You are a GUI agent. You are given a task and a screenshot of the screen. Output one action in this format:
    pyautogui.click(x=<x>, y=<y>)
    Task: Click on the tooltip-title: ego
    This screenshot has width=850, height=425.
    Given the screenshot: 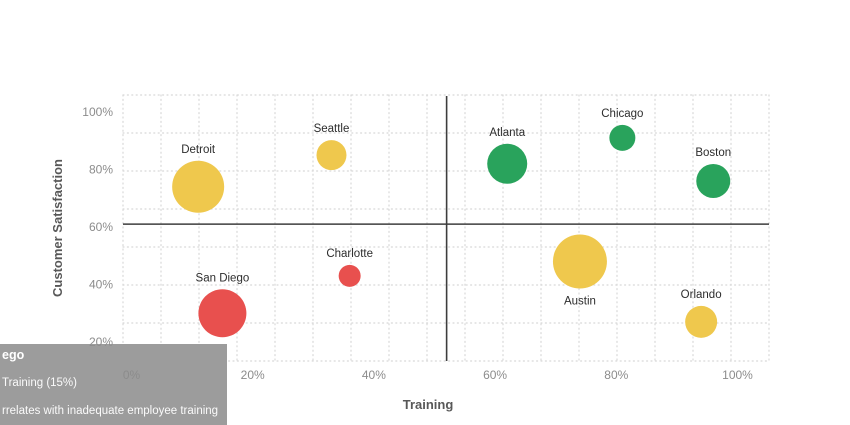 What is the action you would take?
    pyautogui.click(x=13, y=355)
    